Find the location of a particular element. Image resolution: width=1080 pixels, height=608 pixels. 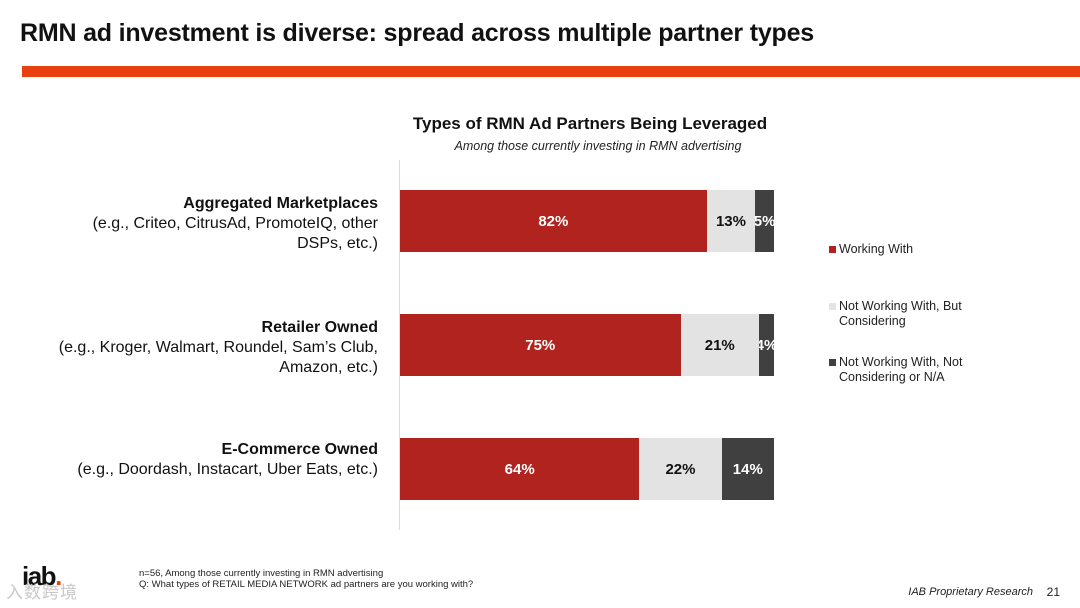

data-label: 75% is located at coordinates (540, 345).